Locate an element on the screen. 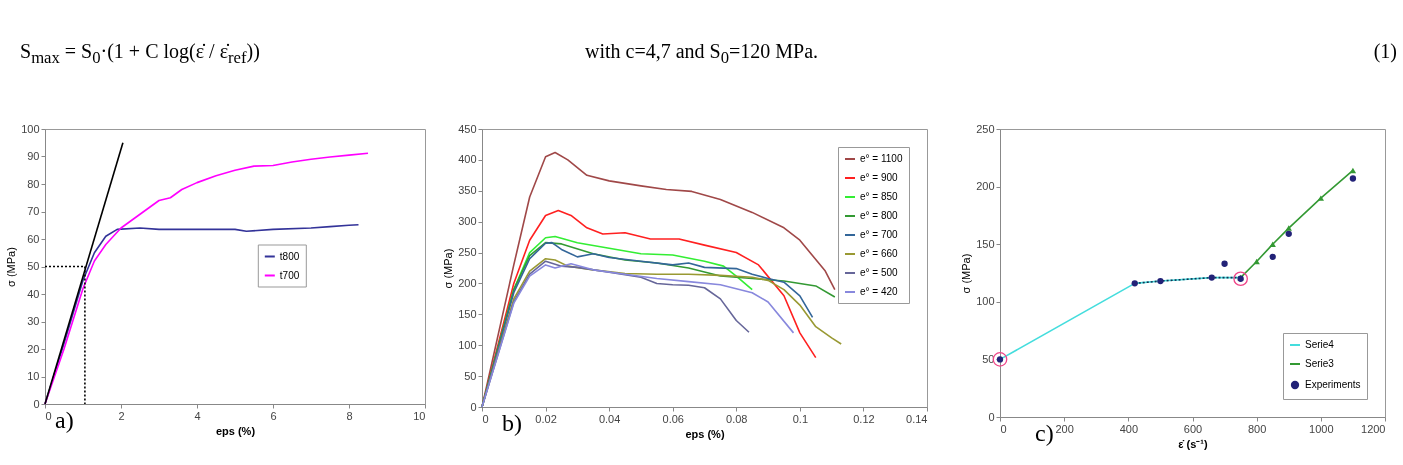  legend-label: e° = 800 is located at coordinates (879, 215).